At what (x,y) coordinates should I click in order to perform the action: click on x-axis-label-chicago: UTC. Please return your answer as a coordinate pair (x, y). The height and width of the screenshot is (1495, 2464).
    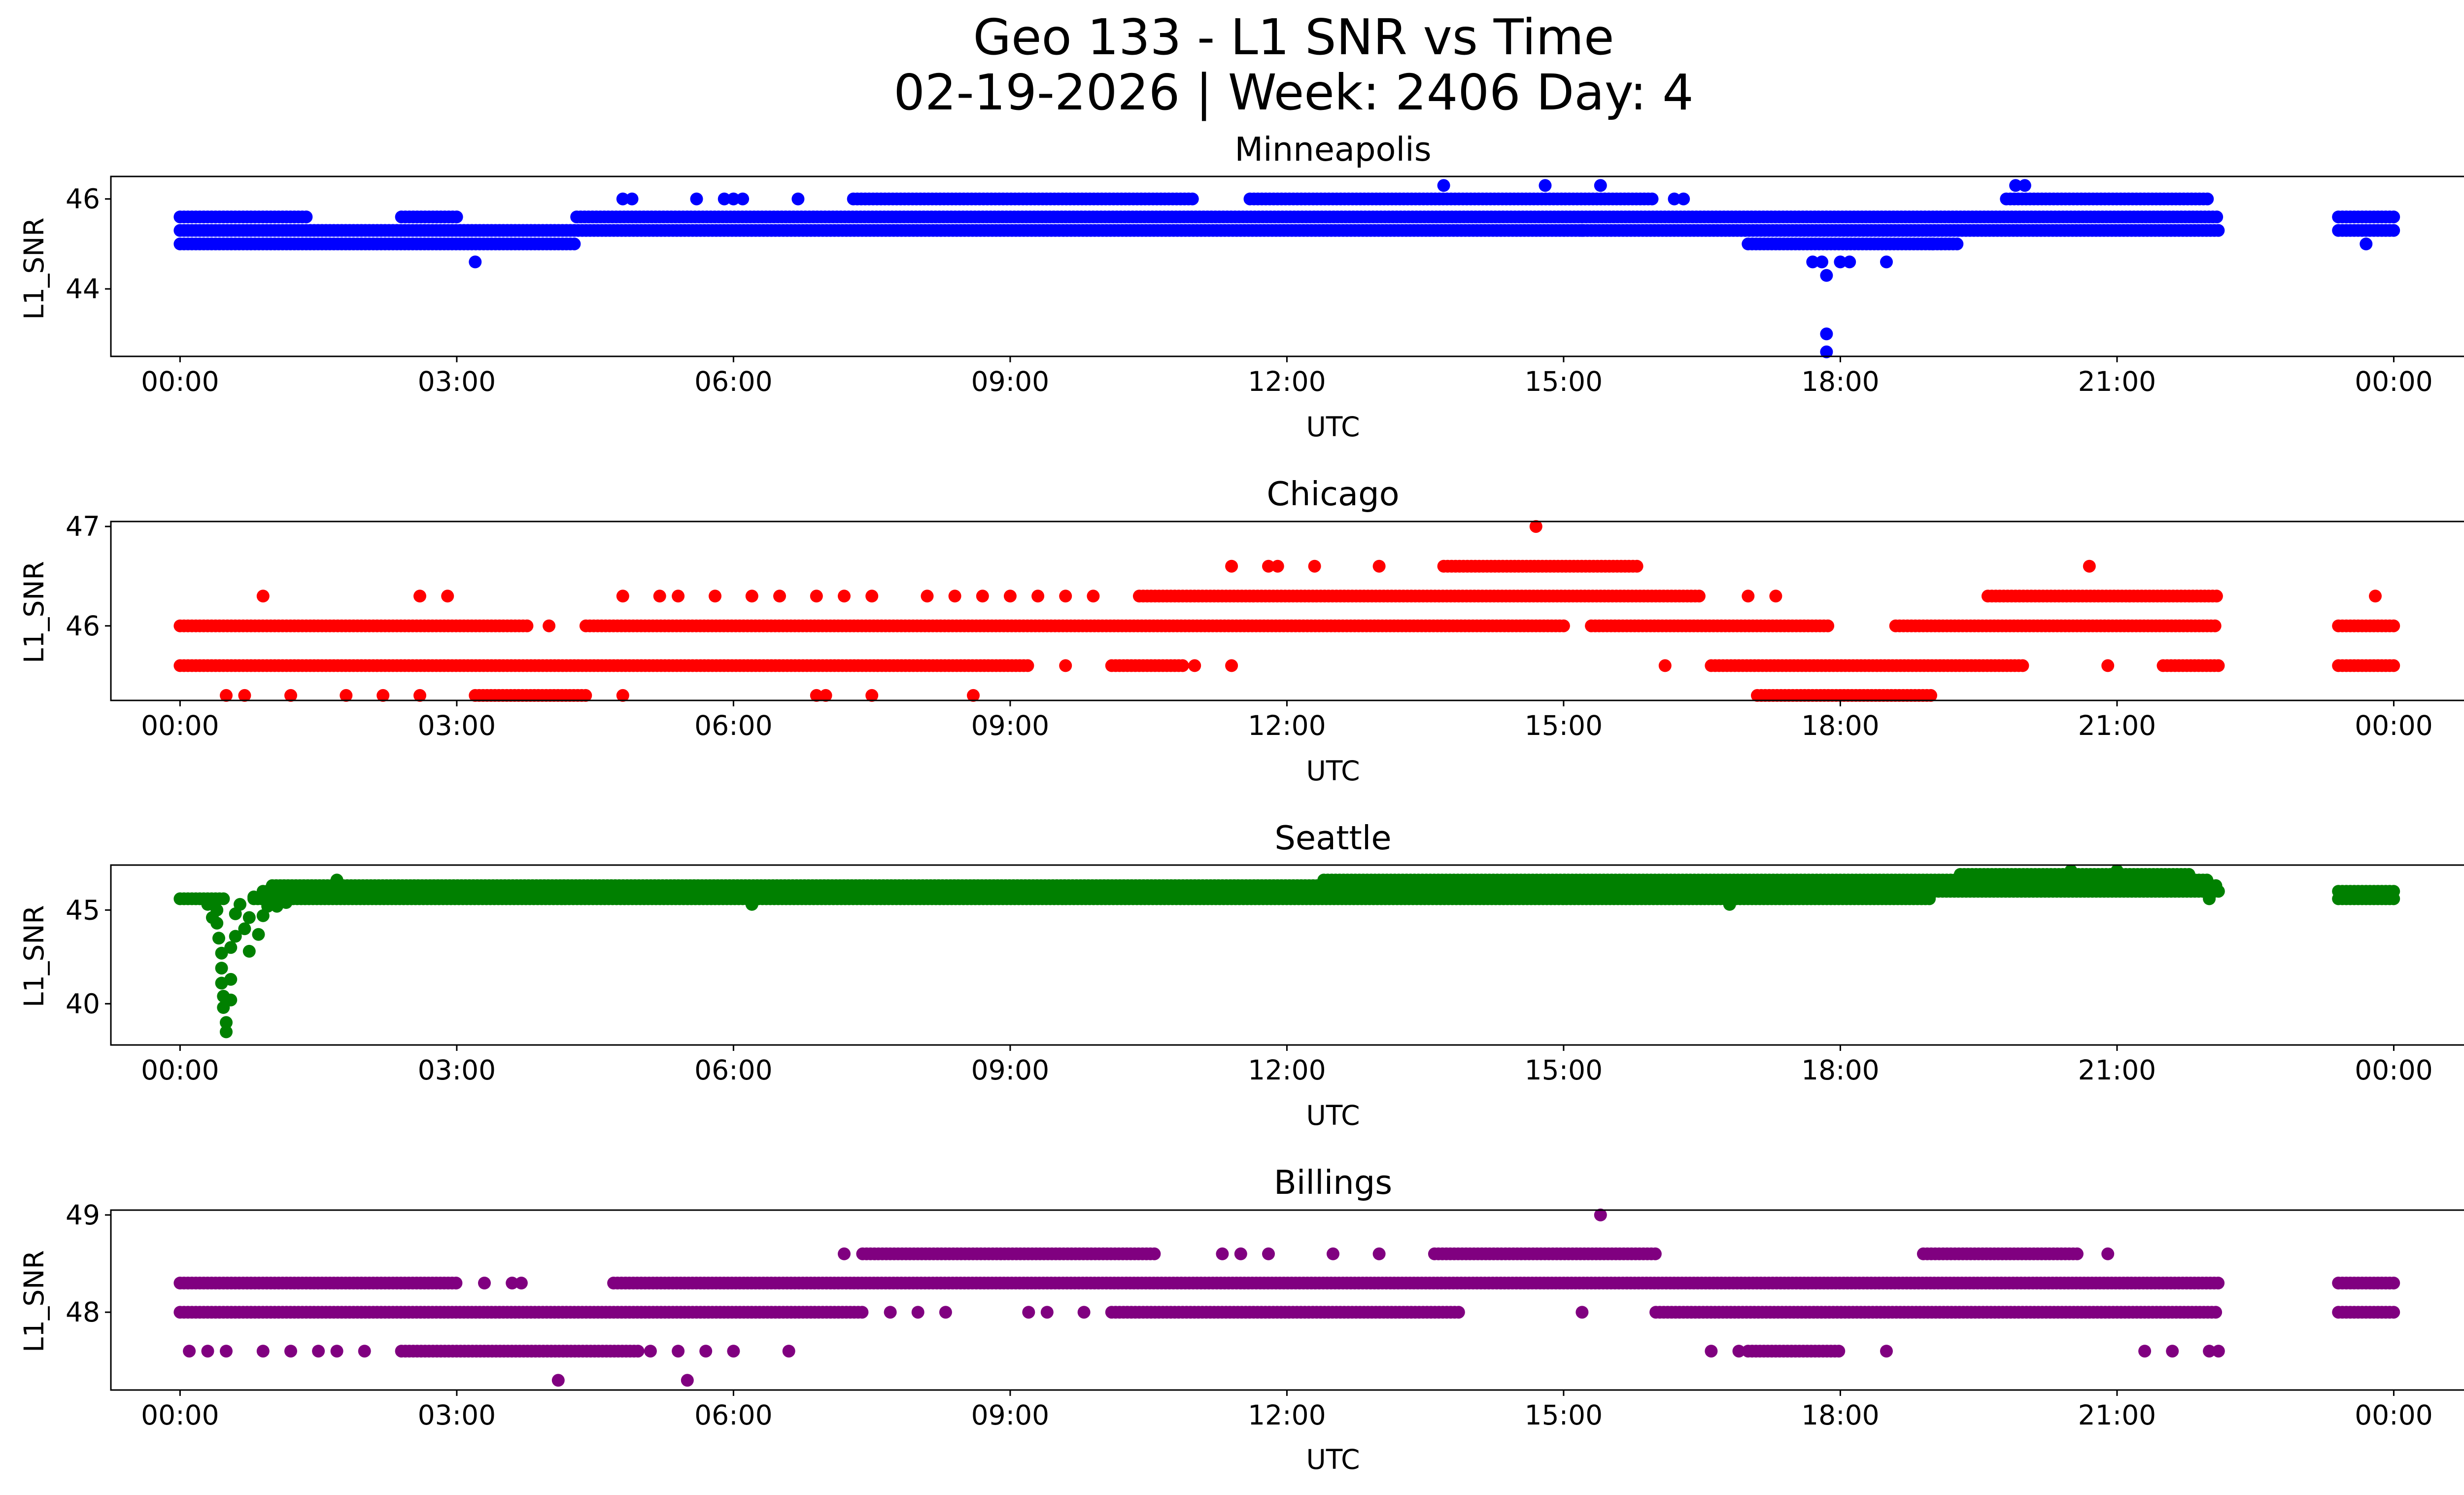
    Looking at the image, I should click on (1333, 771).